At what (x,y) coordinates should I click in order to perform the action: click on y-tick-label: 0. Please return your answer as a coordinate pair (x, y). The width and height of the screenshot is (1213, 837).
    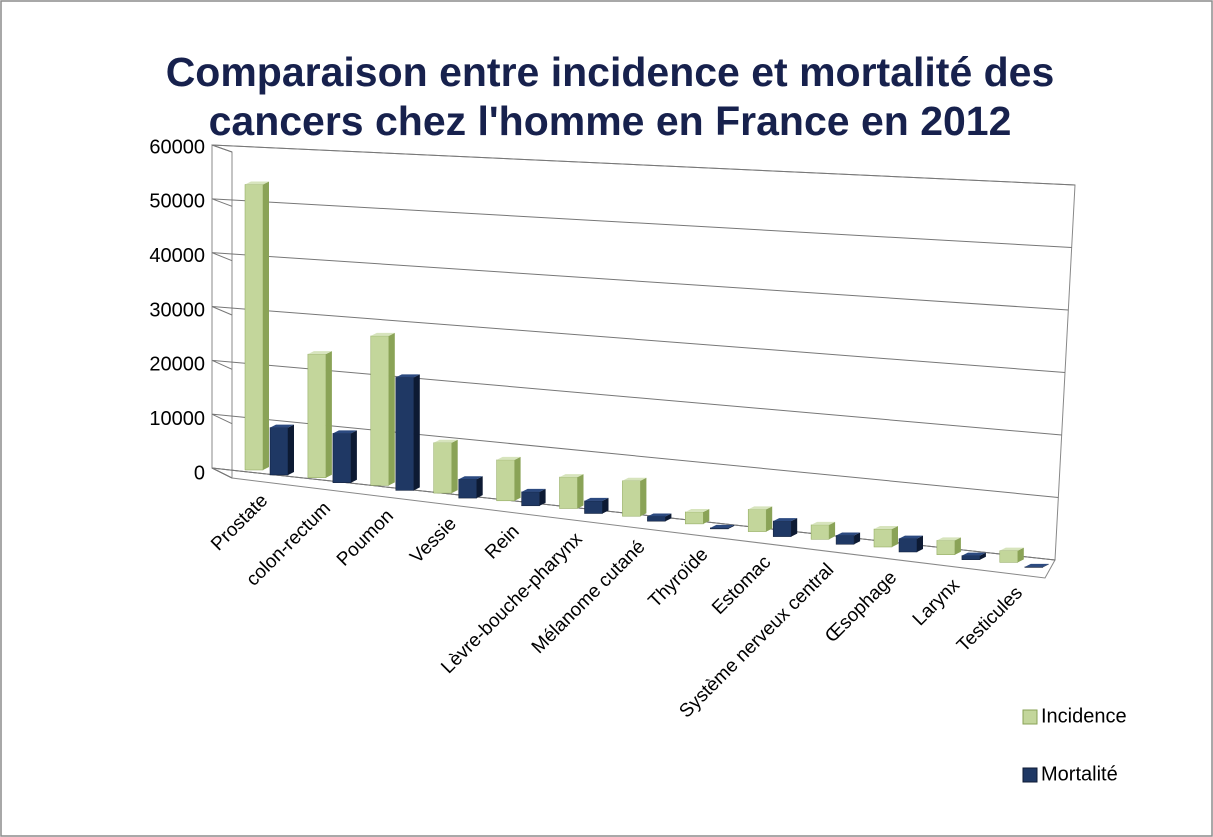
    Looking at the image, I should click on (199, 473).